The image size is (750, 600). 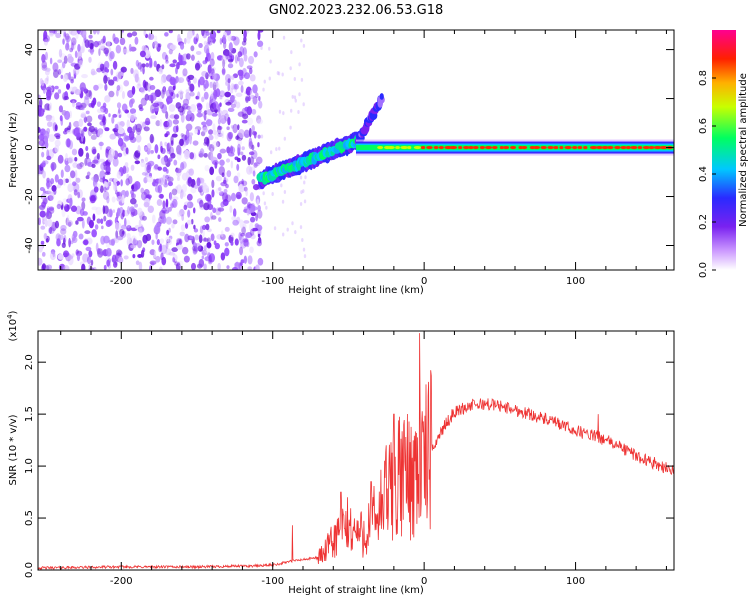 What do you see at coordinates (121, 281) in the screenshot?
I see `spectrogram-xtick-label: -200` at bounding box center [121, 281].